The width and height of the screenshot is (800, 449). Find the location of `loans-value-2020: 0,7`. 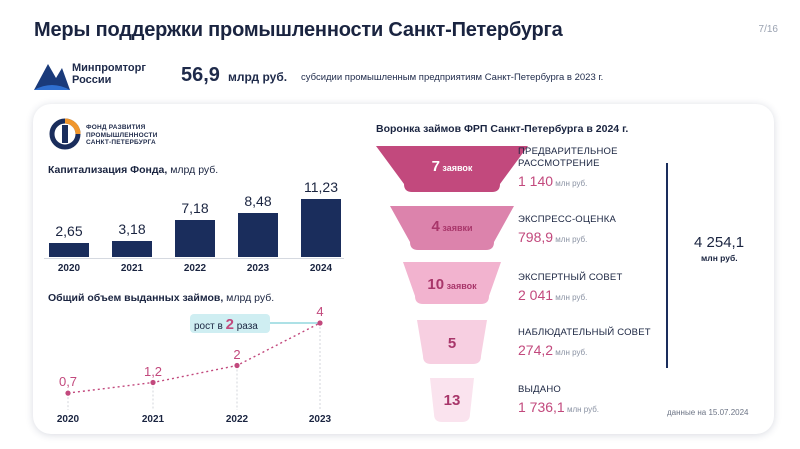

loans-value-2020: 0,7 is located at coordinates (68, 382).